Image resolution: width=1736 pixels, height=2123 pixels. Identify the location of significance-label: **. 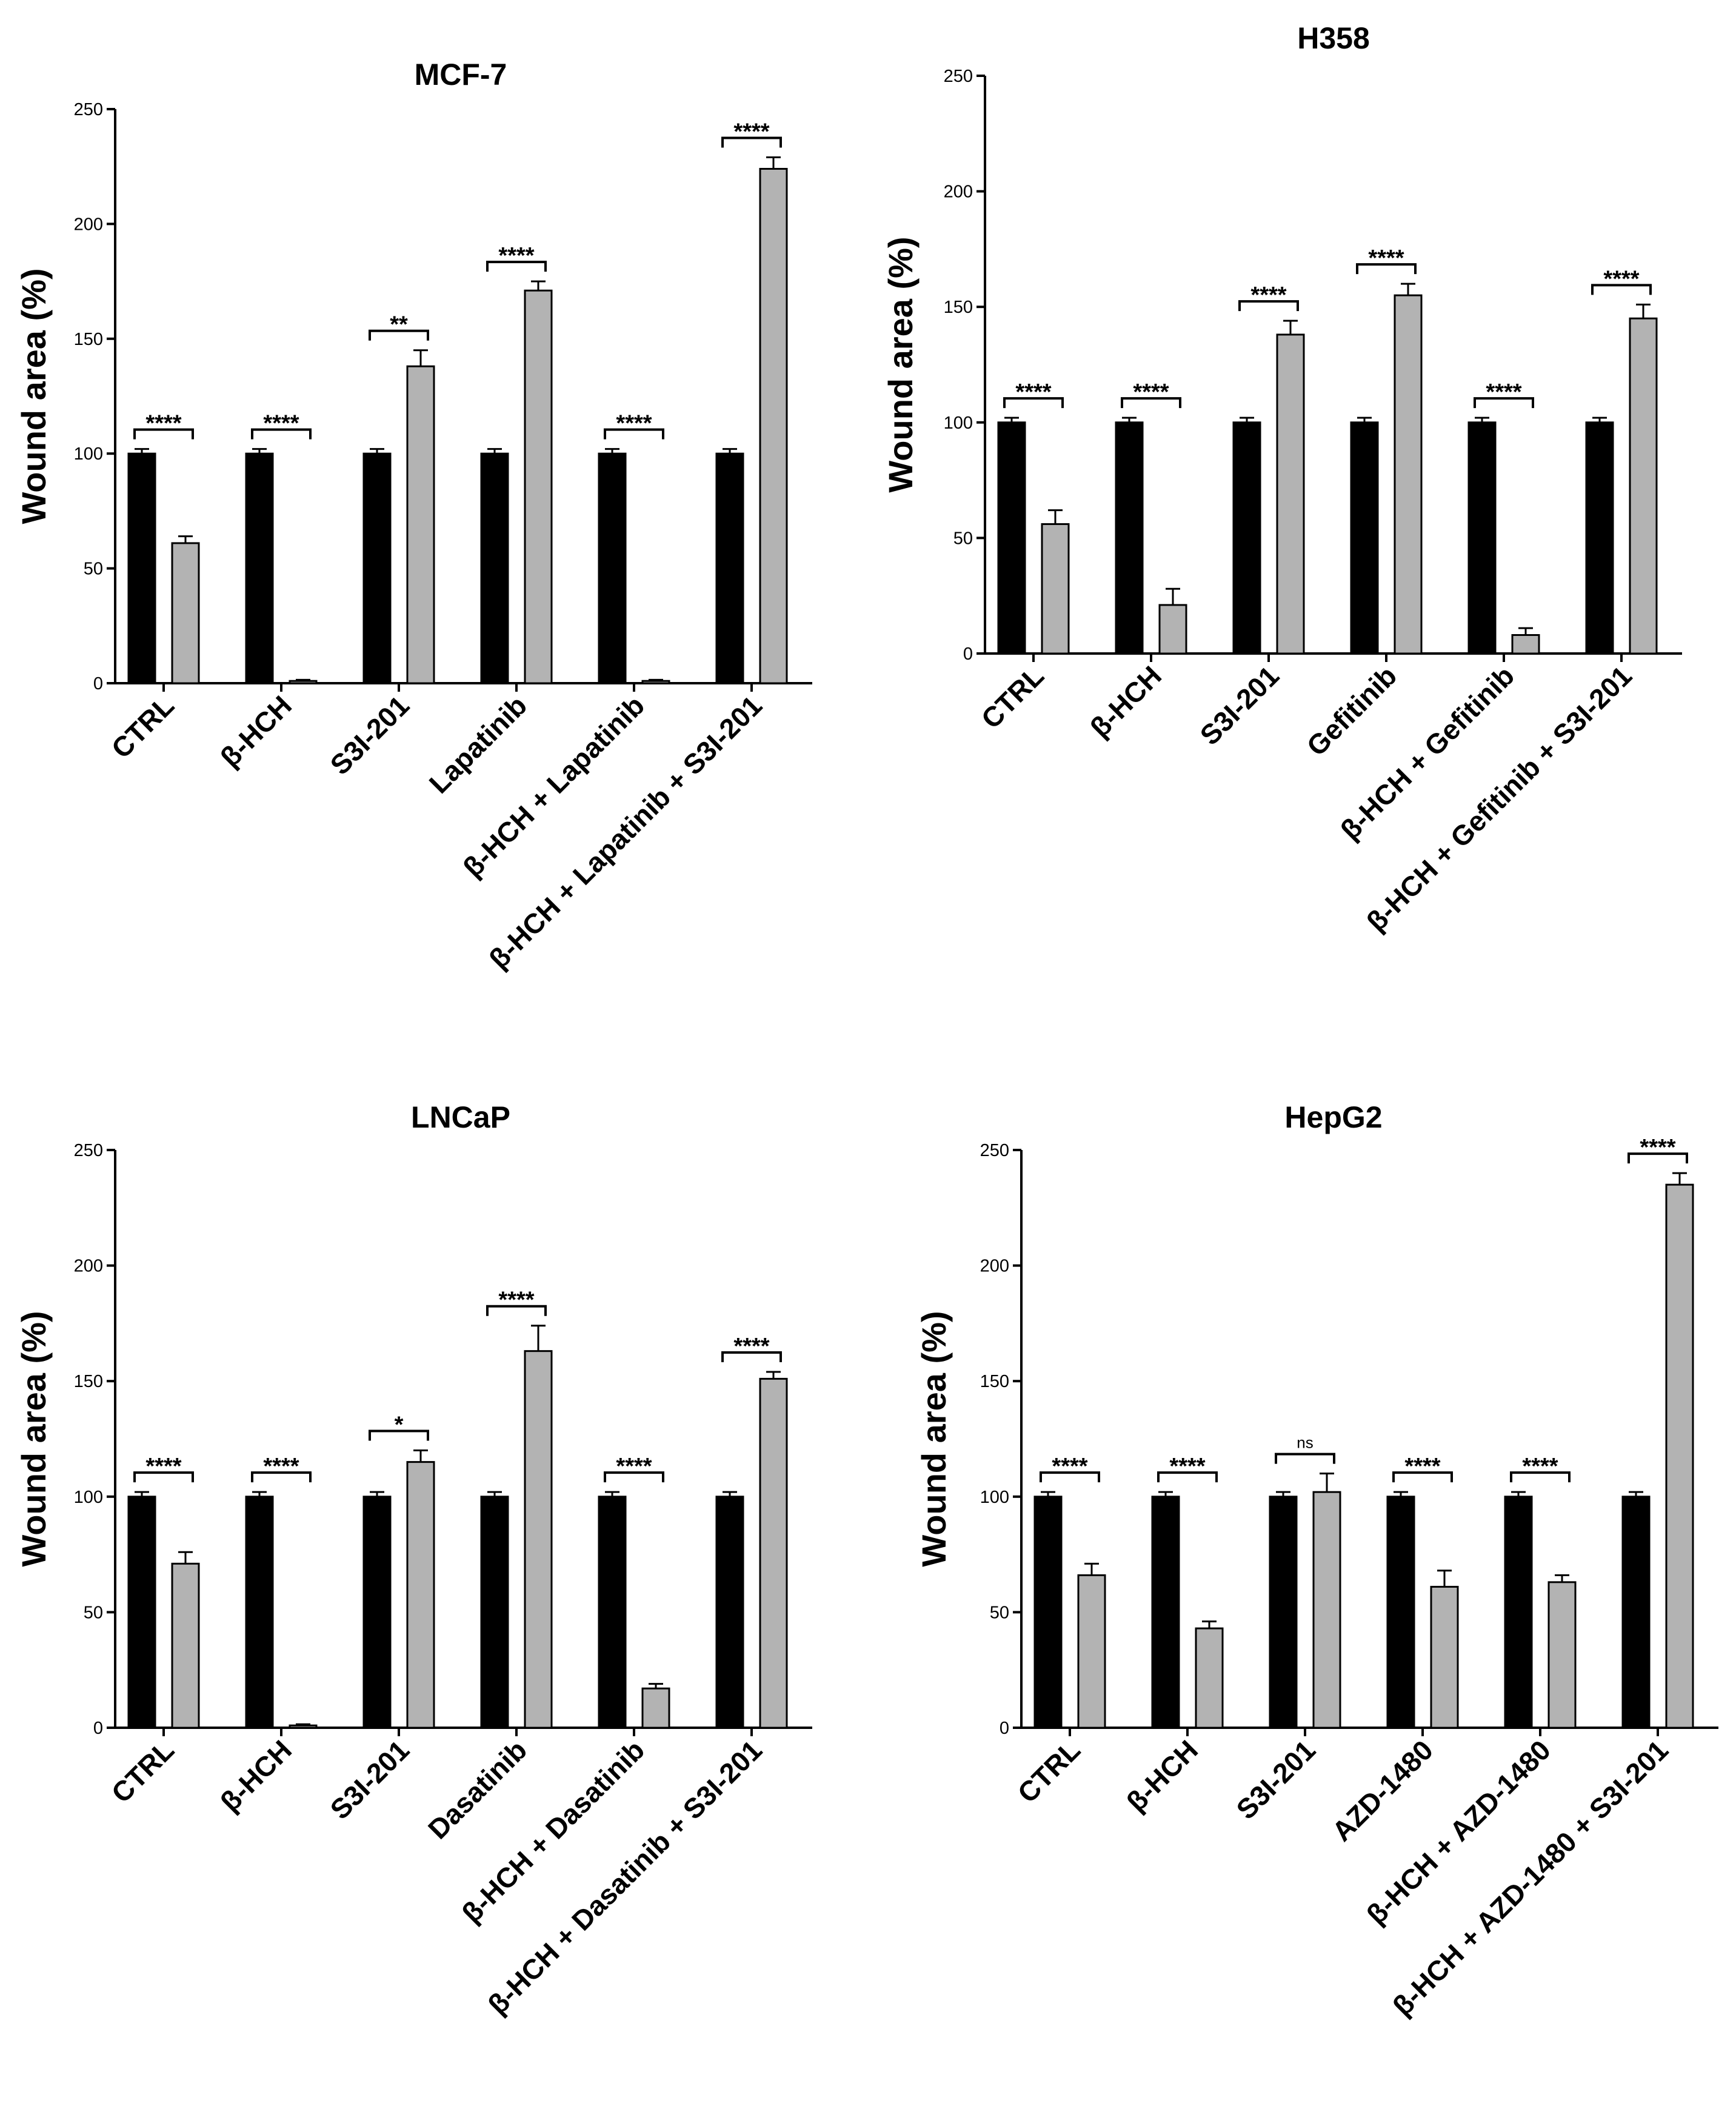
(399, 325).